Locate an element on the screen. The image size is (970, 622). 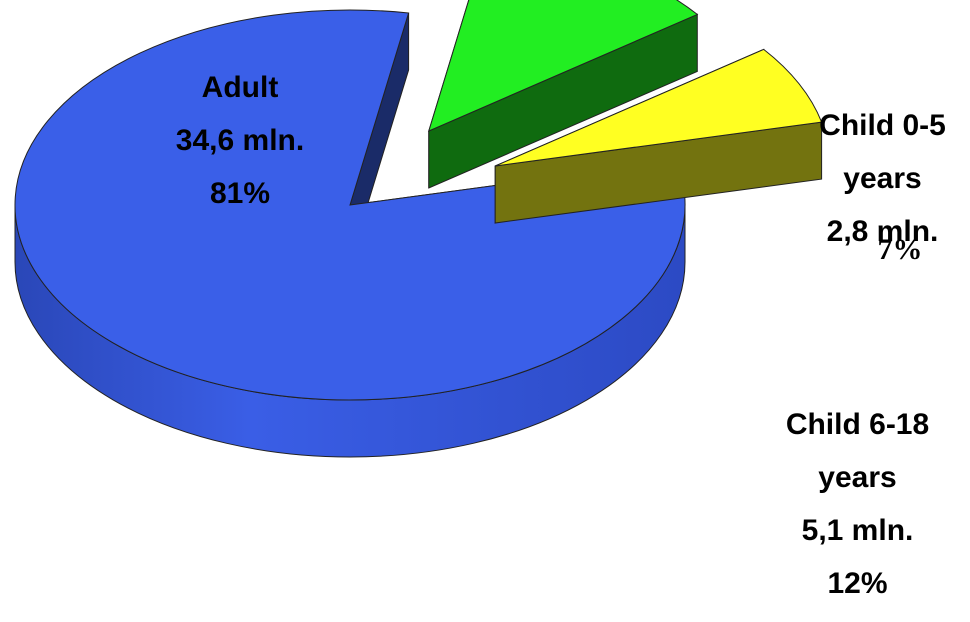
slice-child-0-5-years is located at coordinates (658, 136).